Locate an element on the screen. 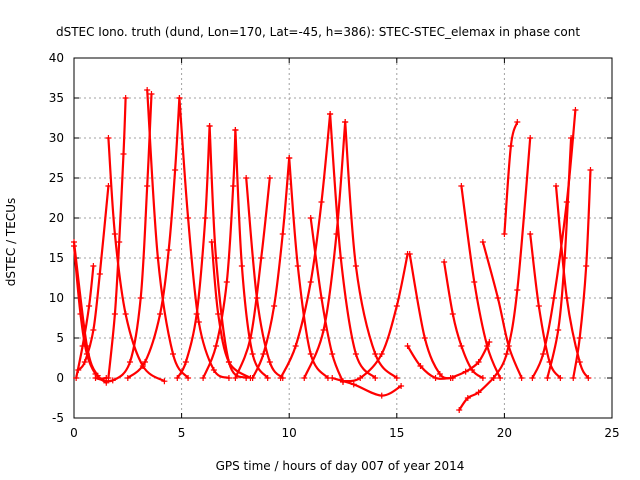 The height and width of the screenshot is (480, 640). y-tick-label: 15 is located at coordinates (56, 258).